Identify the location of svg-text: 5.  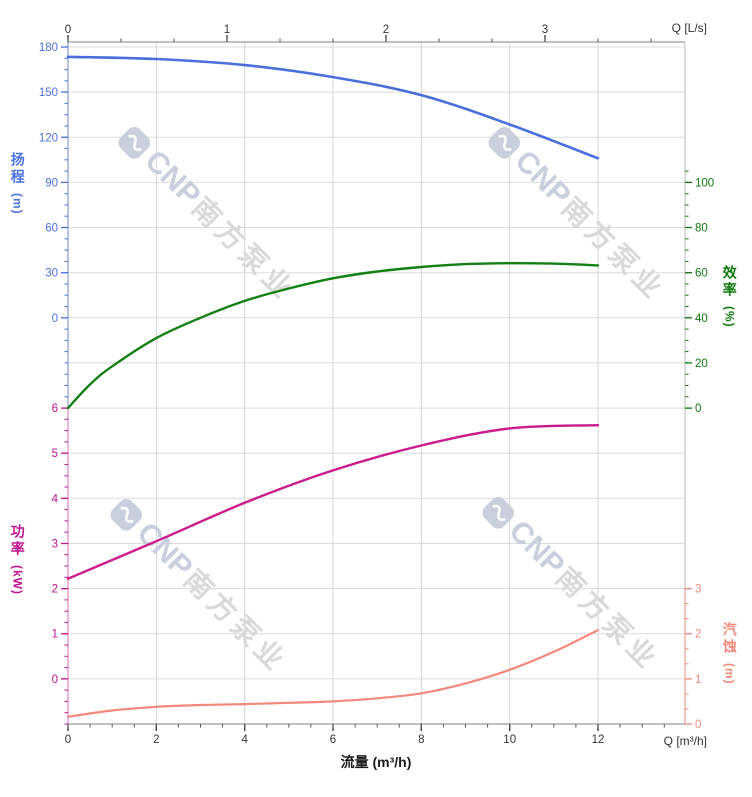
(55, 454).